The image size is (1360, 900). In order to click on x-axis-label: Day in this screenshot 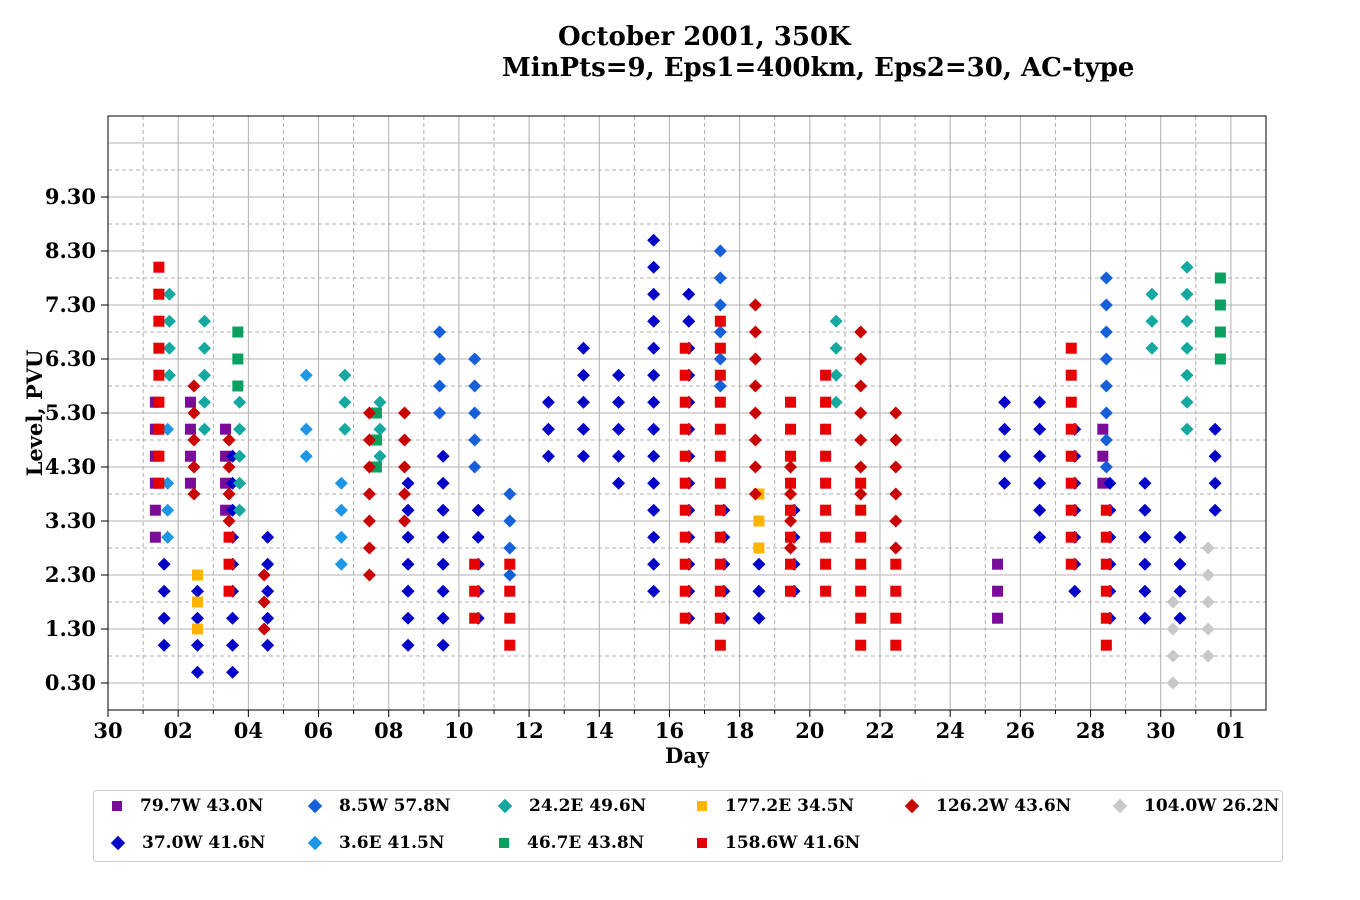, I will do `click(687, 755)`.